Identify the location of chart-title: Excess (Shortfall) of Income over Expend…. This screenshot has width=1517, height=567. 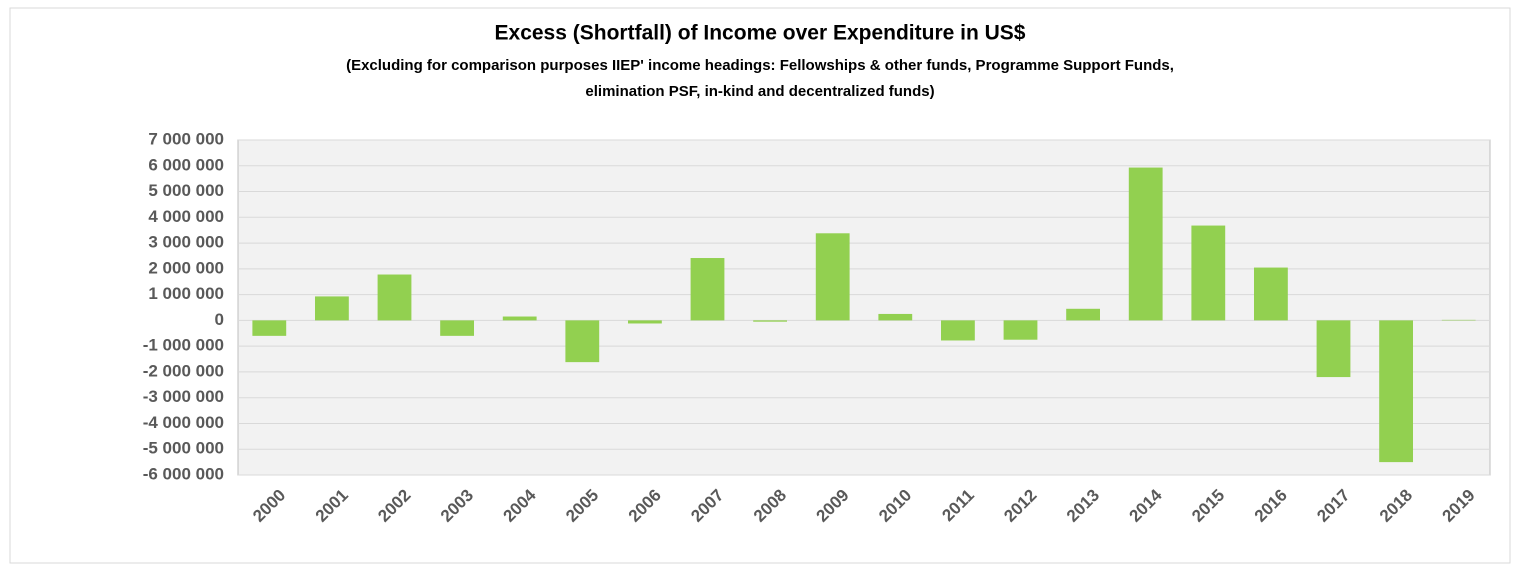
(760, 33).